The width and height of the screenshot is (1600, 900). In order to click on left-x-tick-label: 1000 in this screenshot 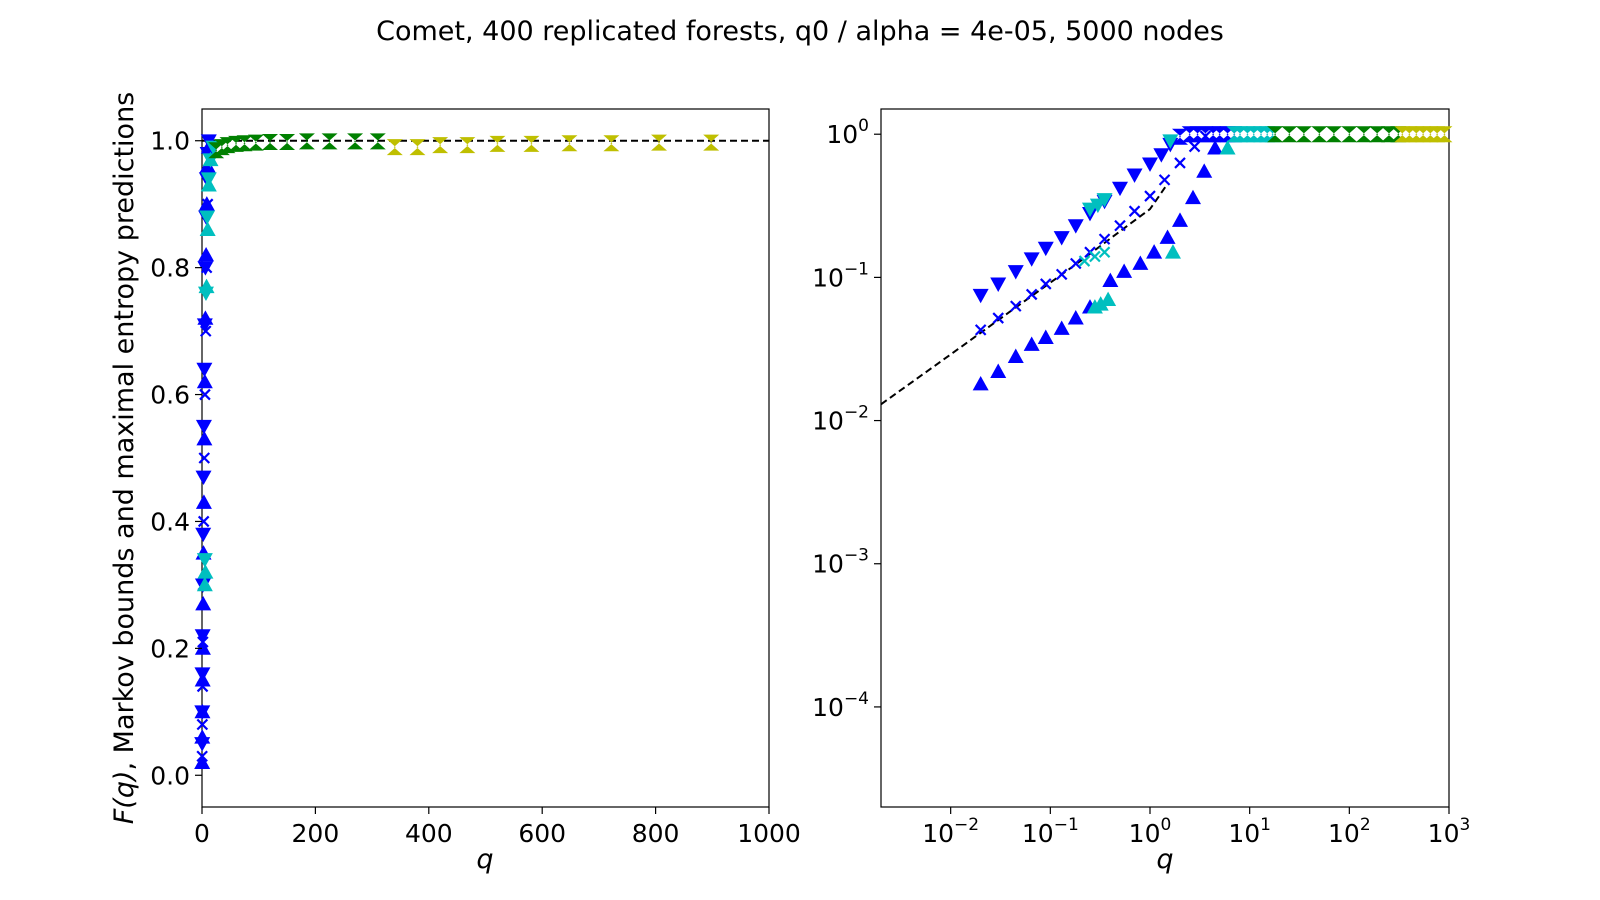, I will do `click(769, 833)`.